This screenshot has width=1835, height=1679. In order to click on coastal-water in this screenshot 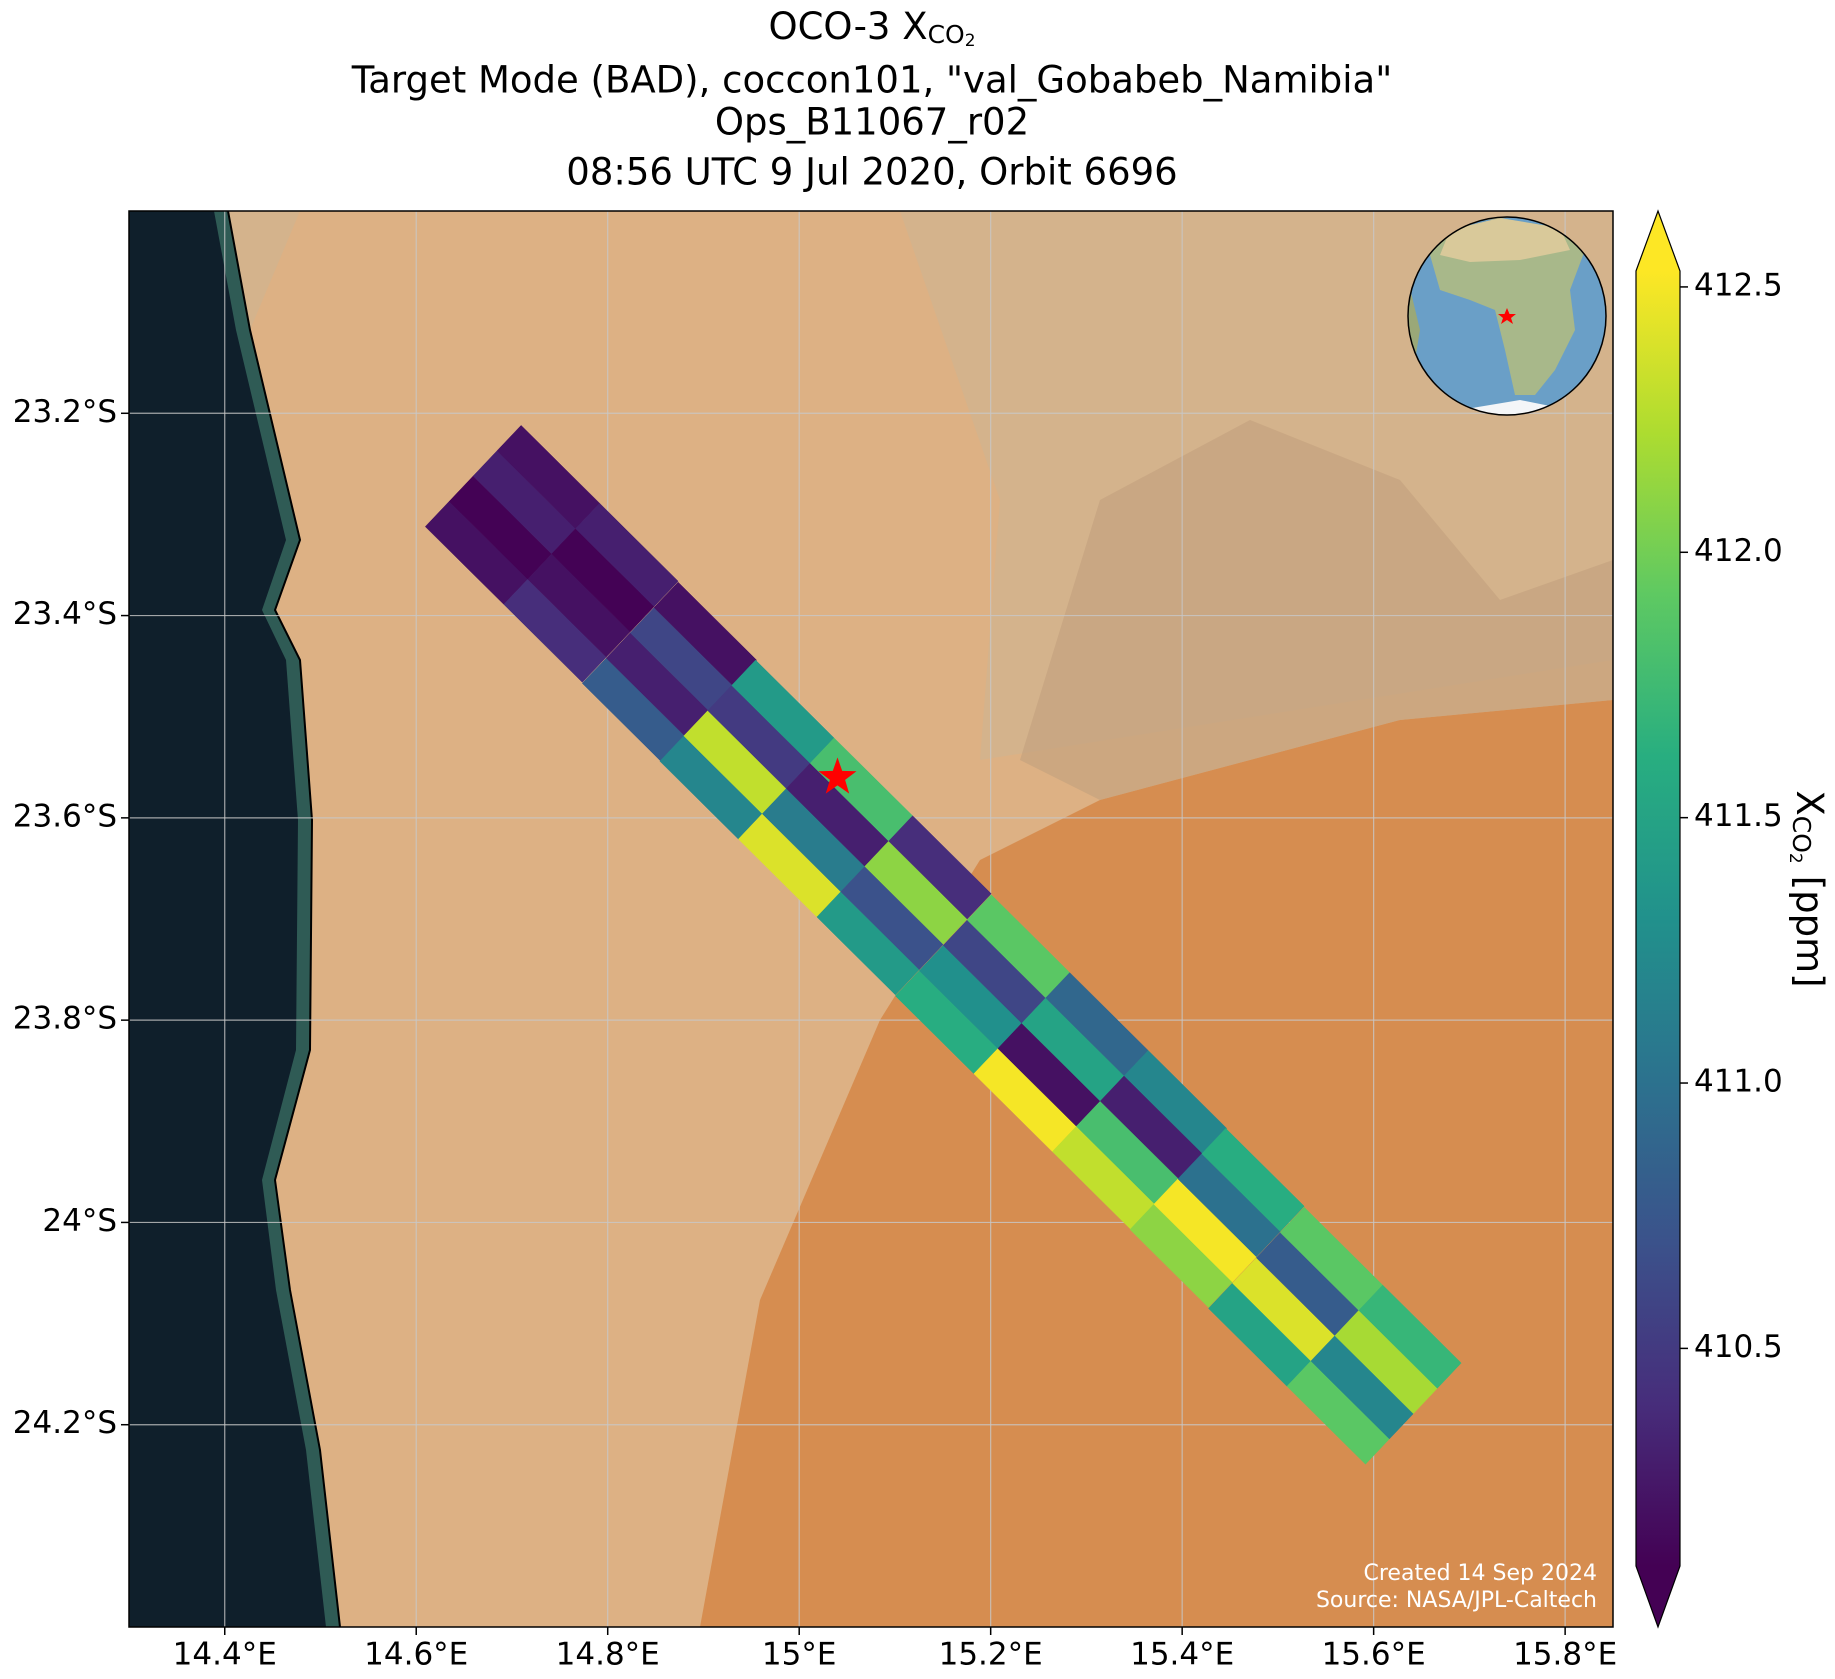, I will do `click(277, 919)`.